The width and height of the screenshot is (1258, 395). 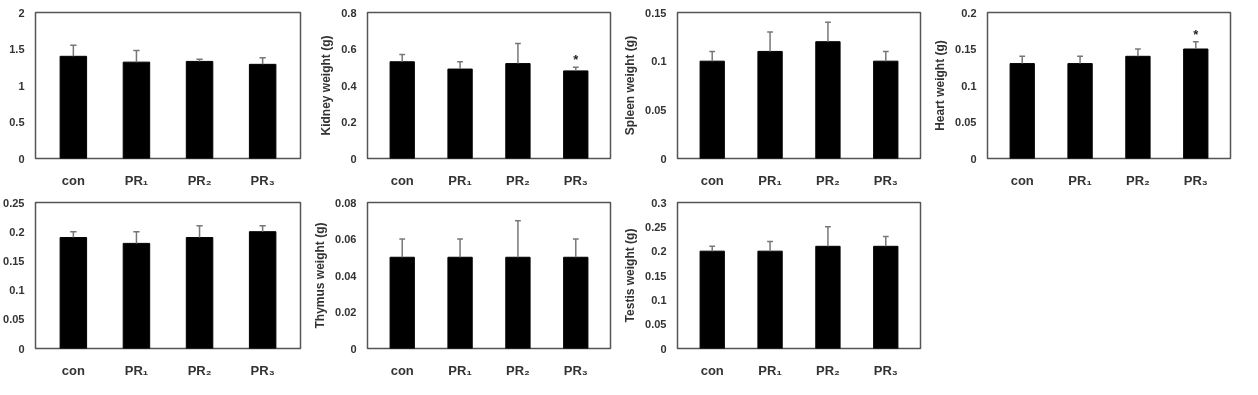 What do you see at coordinates (320, 275) in the screenshot?
I see `y-axis-title: Thymus weight (g)` at bounding box center [320, 275].